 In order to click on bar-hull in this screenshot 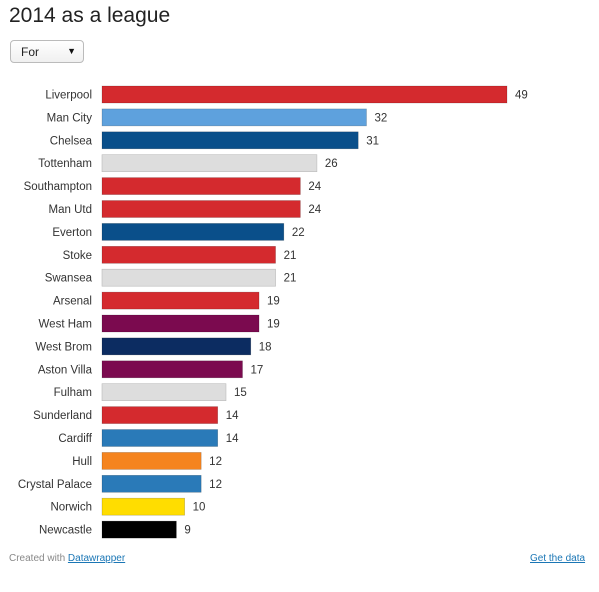, I will do `click(151, 461)`.